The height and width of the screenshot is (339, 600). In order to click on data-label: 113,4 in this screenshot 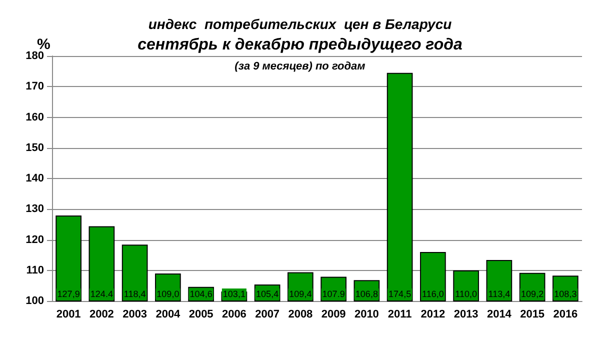, I will do `click(499, 294)`.